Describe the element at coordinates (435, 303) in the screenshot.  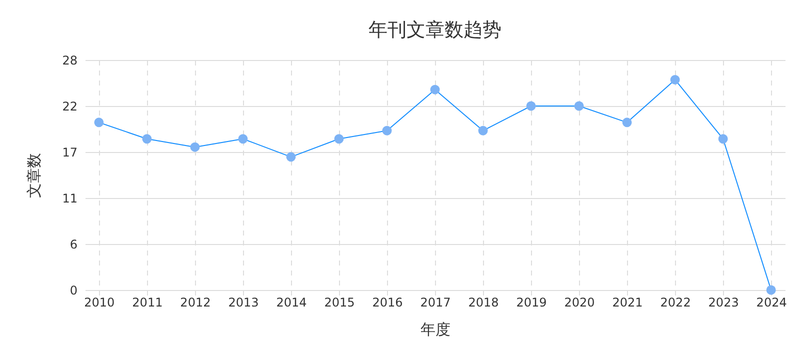
I see `x-tick-label: 2017` at that location.